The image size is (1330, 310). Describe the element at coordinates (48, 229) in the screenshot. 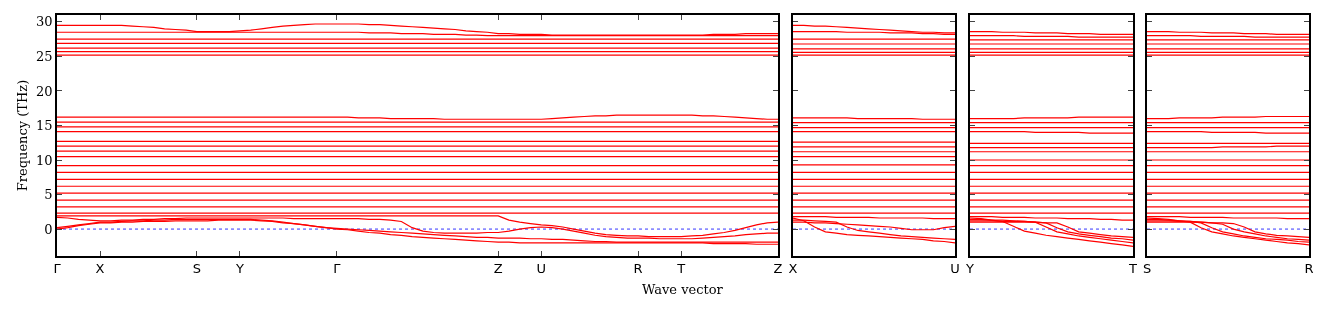

I see `y-tick-label: 0` at that location.